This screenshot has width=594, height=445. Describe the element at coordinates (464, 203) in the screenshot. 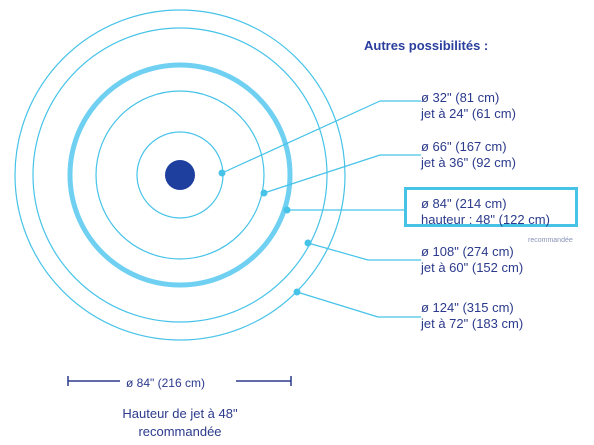

I see `option-diameter: ø 84" (214 cm)` at that location.